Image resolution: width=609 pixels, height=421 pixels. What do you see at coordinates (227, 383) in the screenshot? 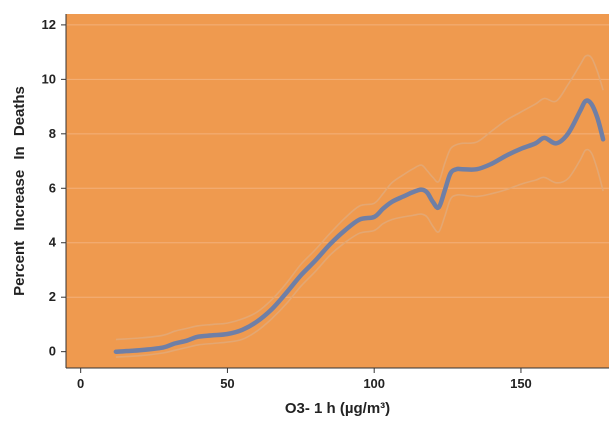
I see `x-tick-label-50: 50` at bounding box center [227, 383].